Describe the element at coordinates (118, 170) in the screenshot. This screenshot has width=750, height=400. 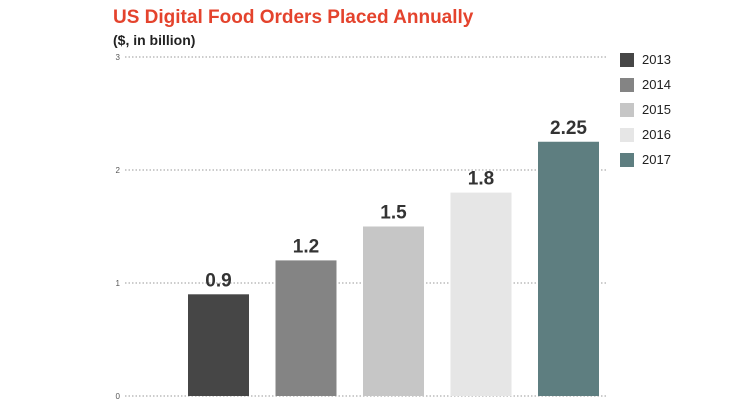
I see `y-tick-label: 2` at that location.